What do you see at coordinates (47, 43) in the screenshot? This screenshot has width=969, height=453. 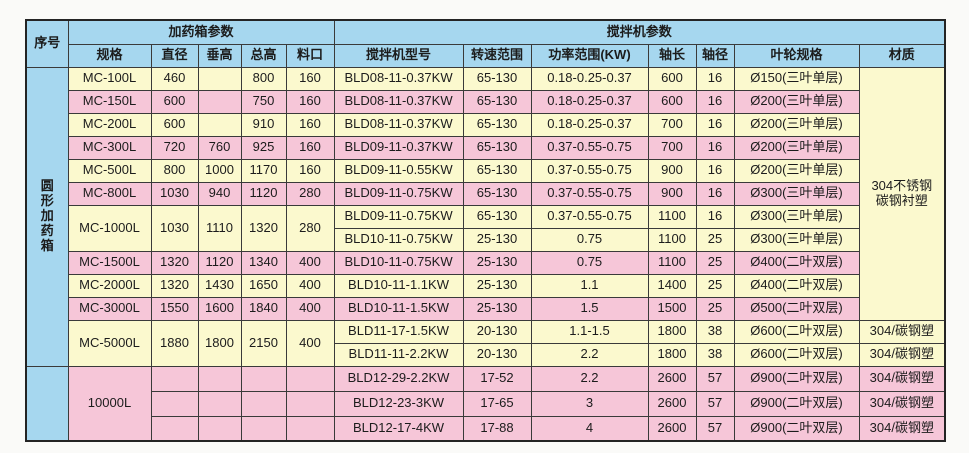 I see `header-serial: 序号` at bounding box center [47, 43].